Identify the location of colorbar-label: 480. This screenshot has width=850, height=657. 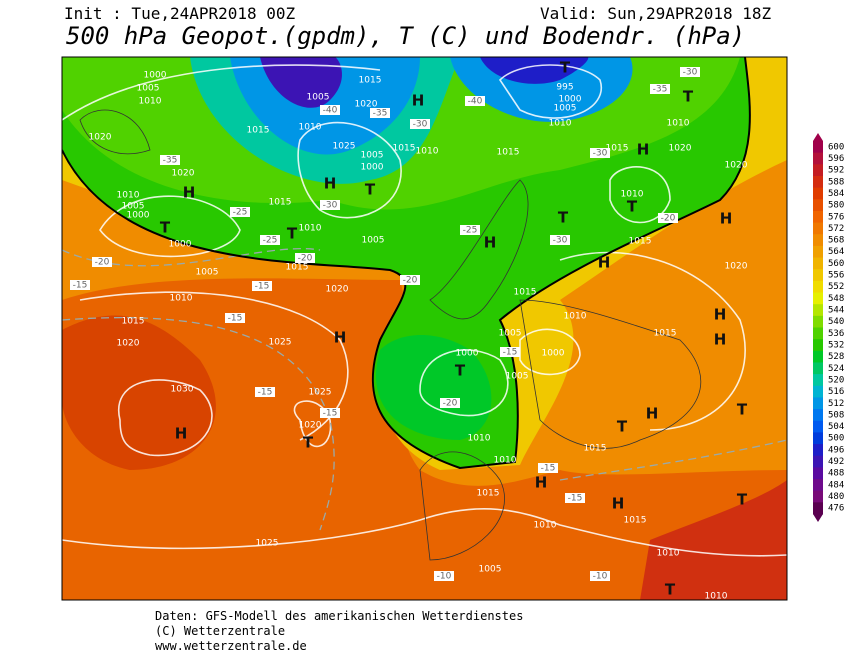
(836, 497).